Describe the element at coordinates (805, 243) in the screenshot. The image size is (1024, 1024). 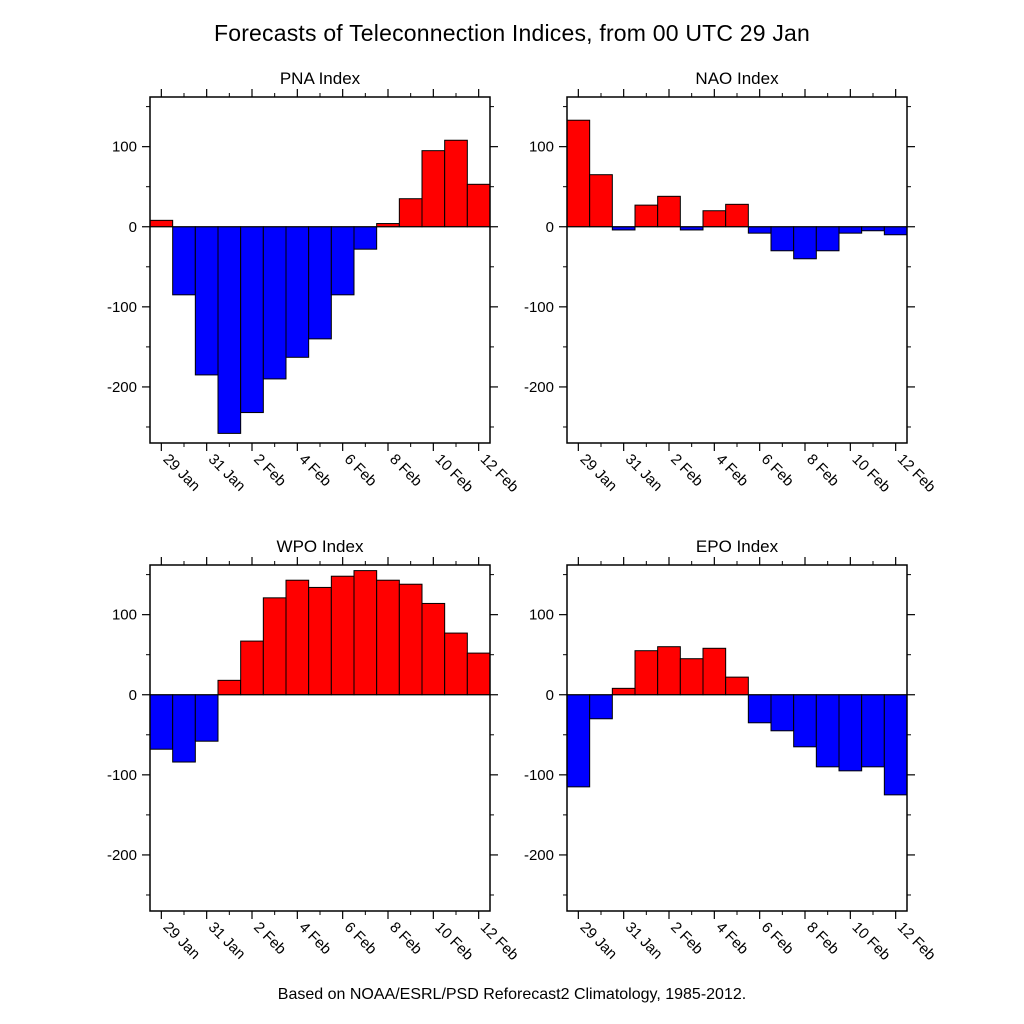
I see `bar-8-feb` at that location.